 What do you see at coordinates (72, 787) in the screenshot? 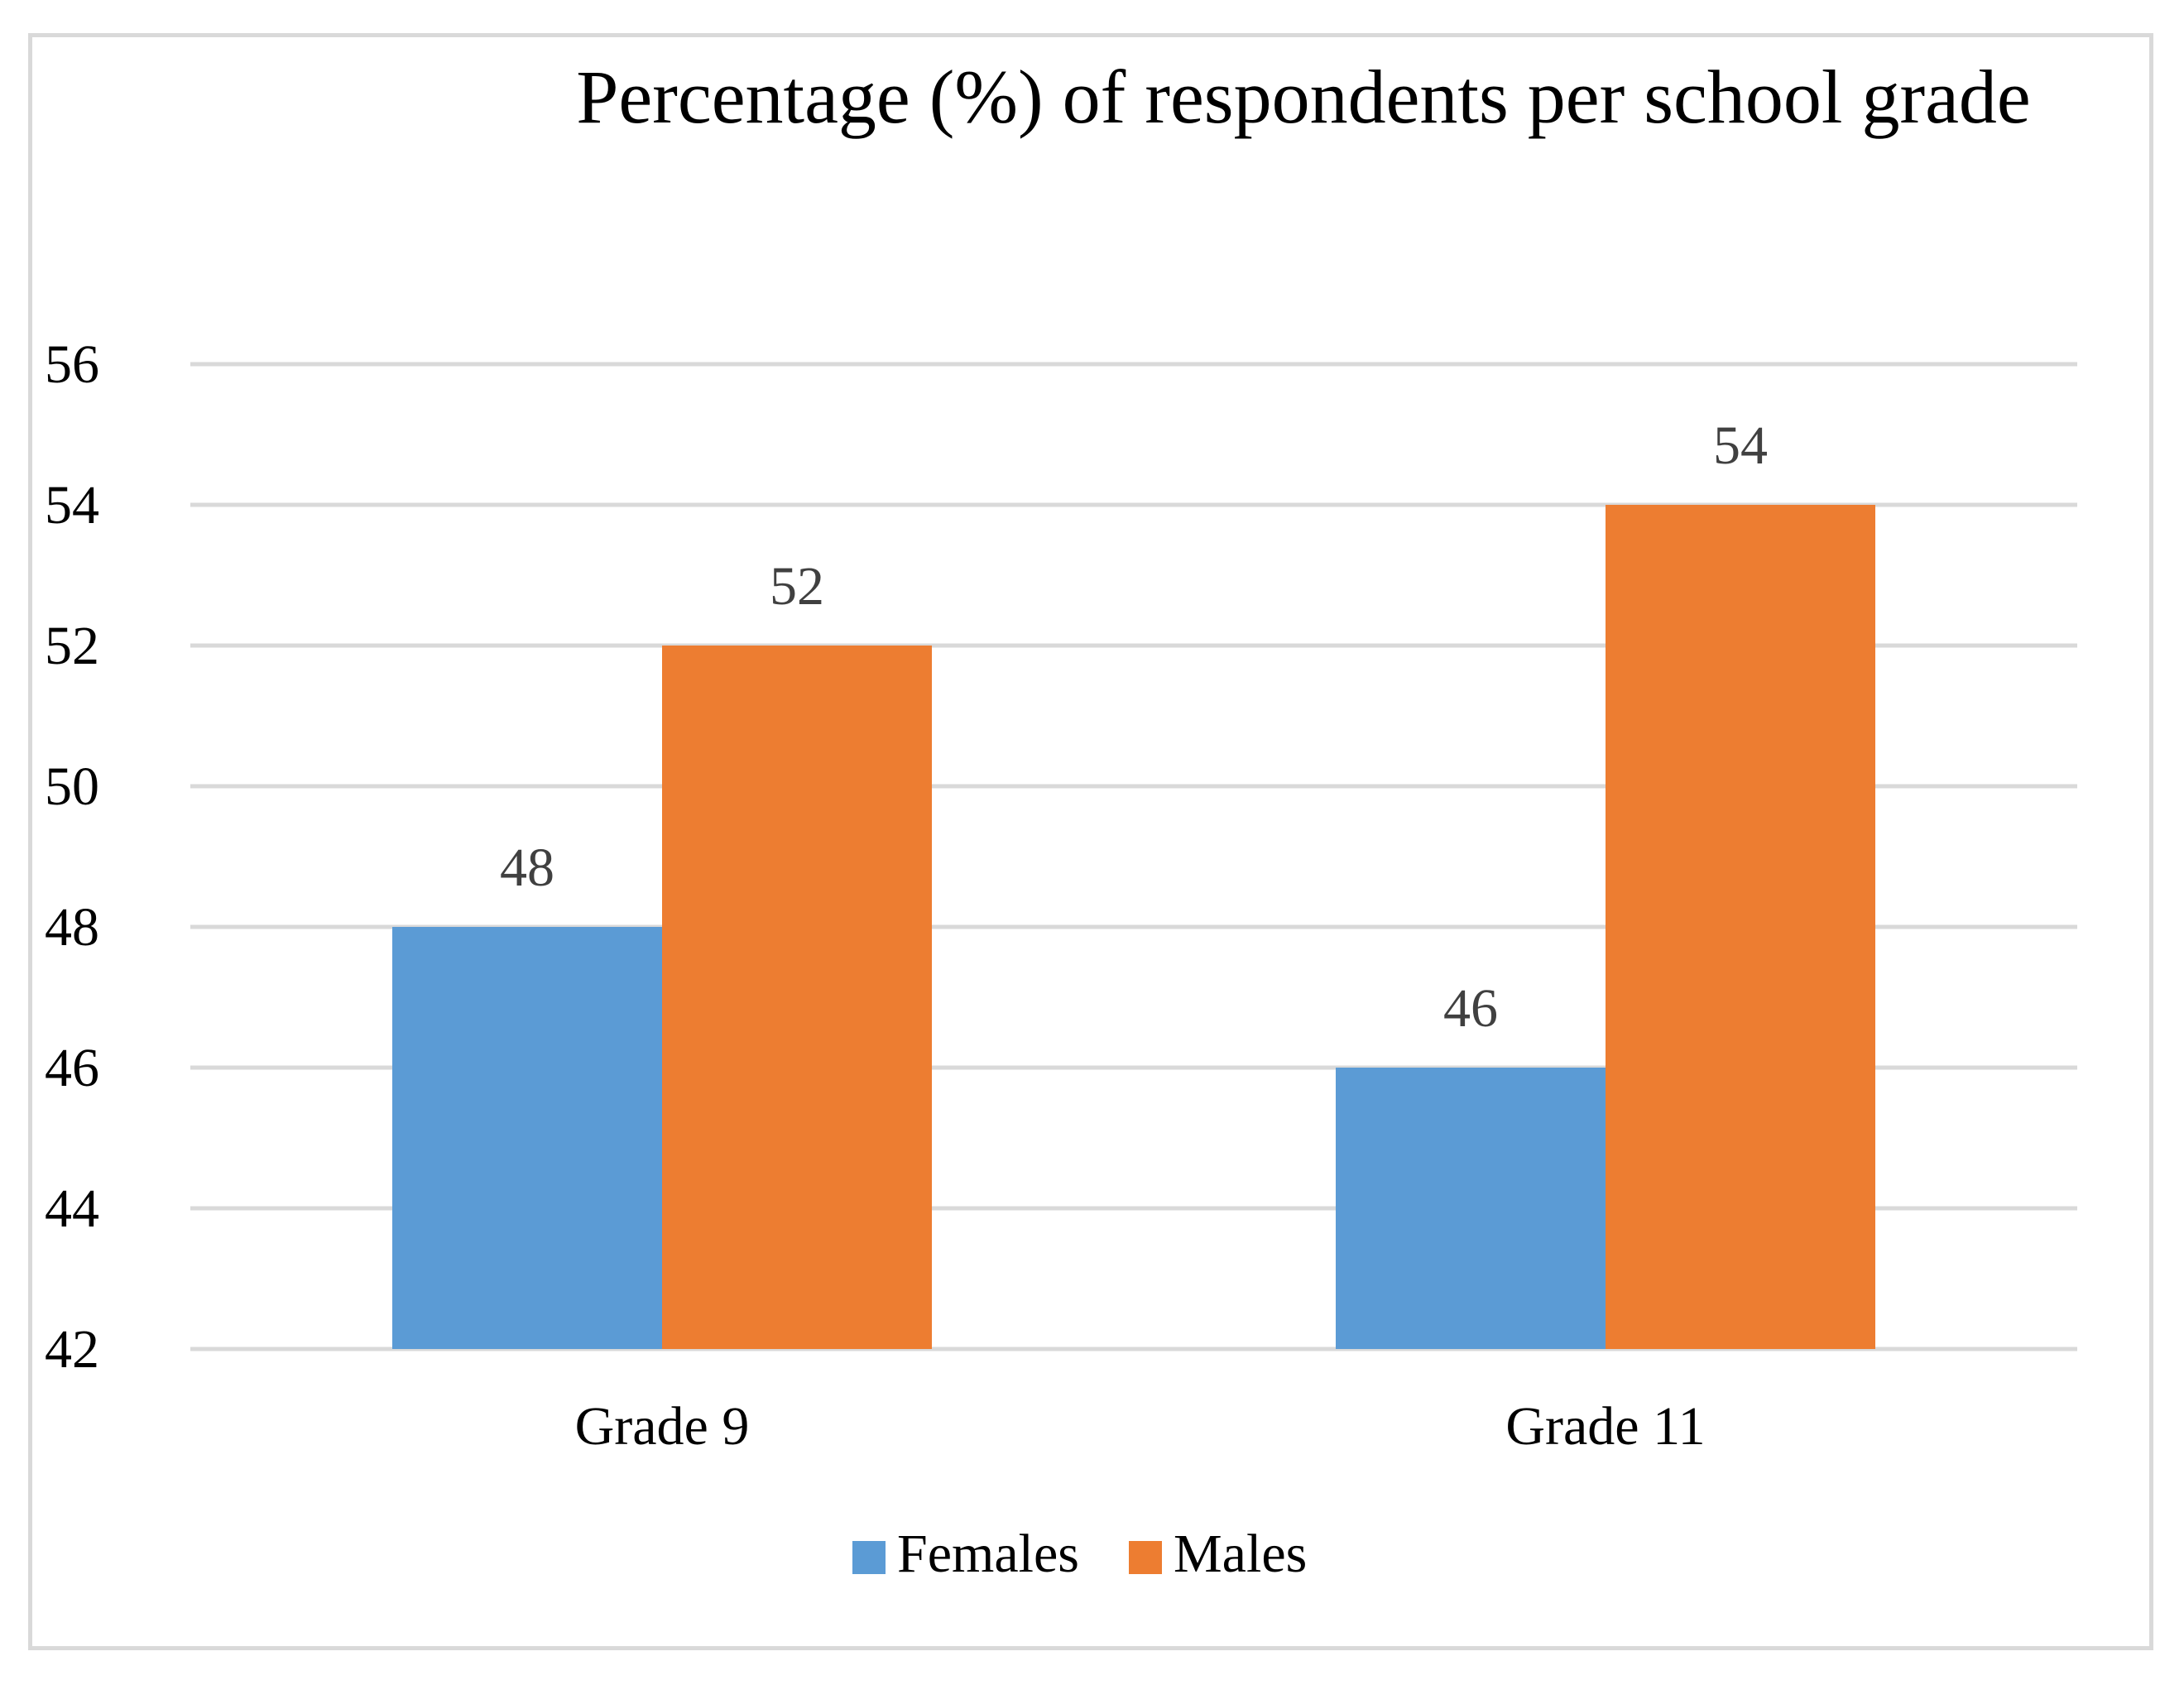
I see `y-tick-label: 50` at bounding box center [72, 787].